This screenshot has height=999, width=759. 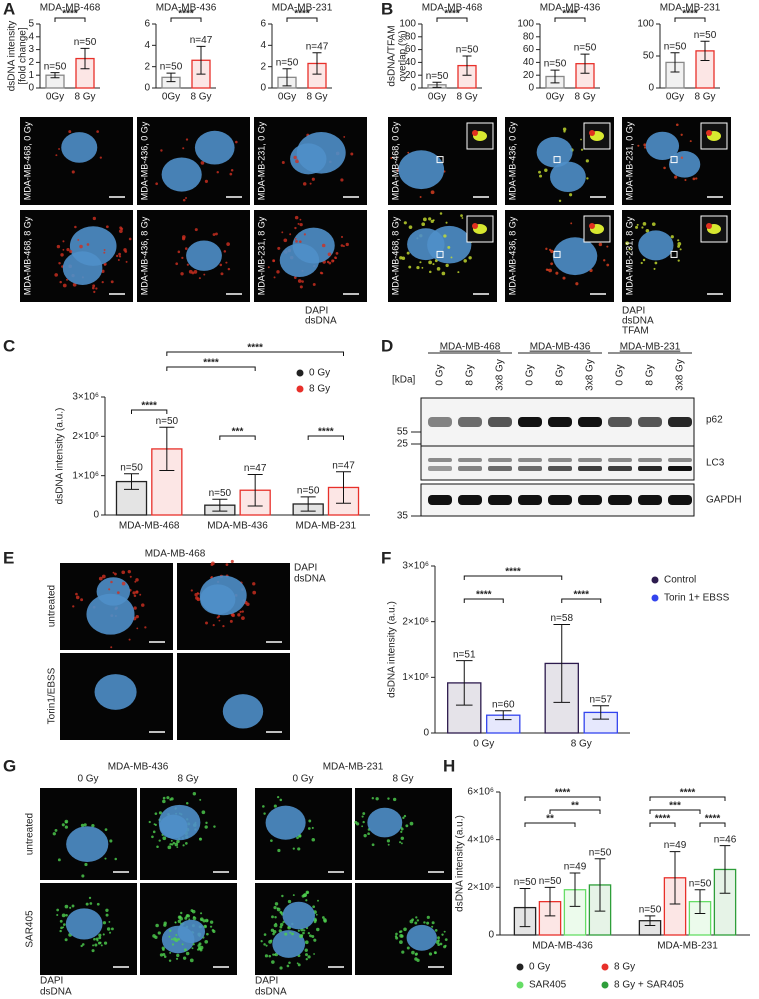 What do you see at coordinates (31, 62) in the screenshot?
I see `y-tick-label: 2` at bounding box center [31, 62].